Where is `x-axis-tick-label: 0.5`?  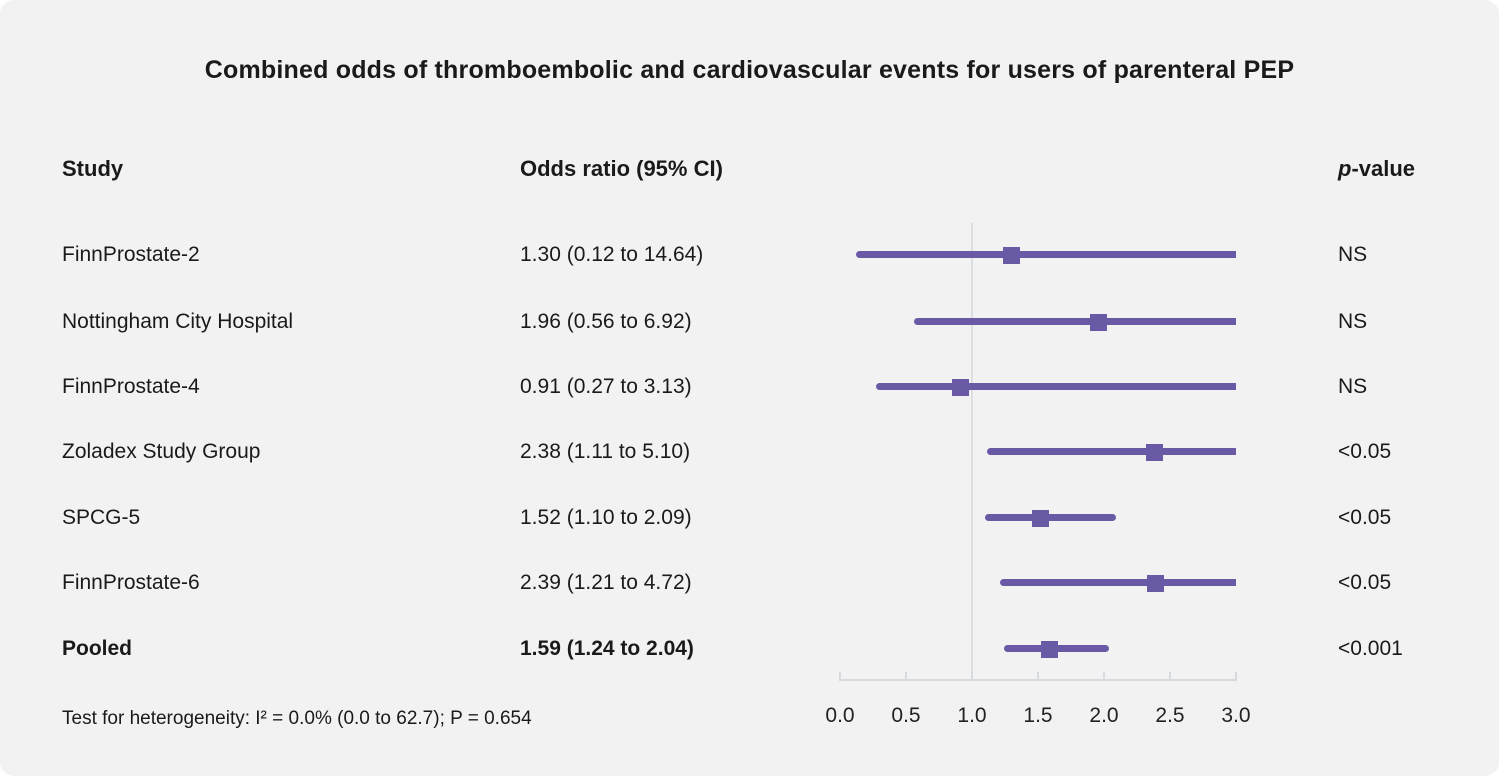
x-axis-tick-label: 0.5 is located at coordinates (906, 715).